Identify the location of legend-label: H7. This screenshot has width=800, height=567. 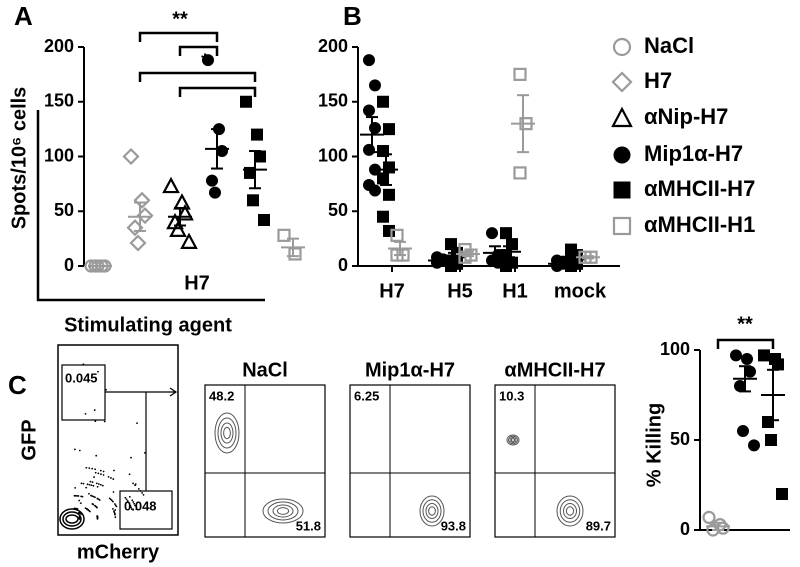
(658, 80).